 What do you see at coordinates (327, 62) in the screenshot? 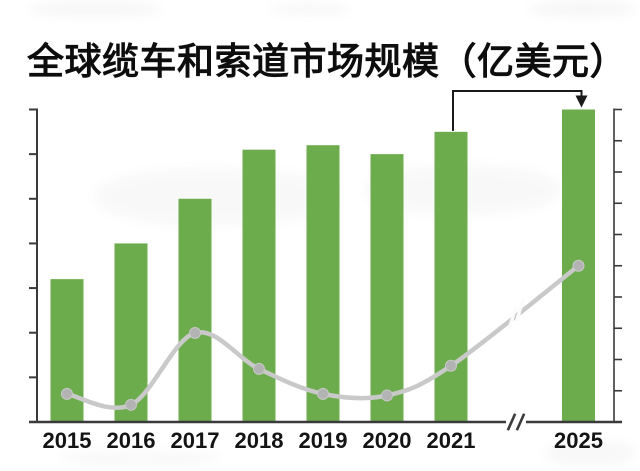
I see `chart-title: 全球缆车和索道市场规模（亿美元）` at bounding box center [327, 62].